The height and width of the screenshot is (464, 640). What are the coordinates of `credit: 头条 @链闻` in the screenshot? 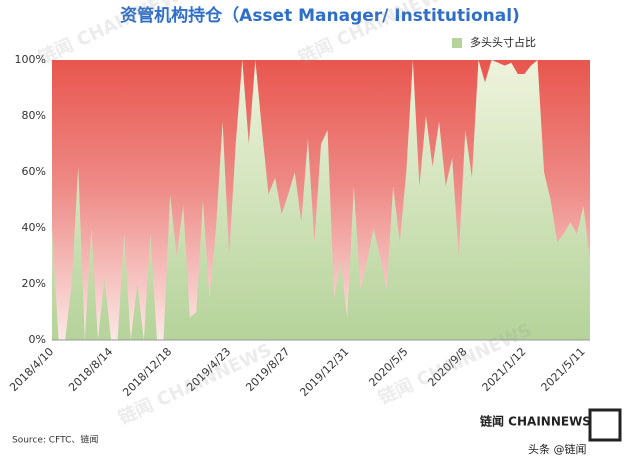 It's located at (557, 449).